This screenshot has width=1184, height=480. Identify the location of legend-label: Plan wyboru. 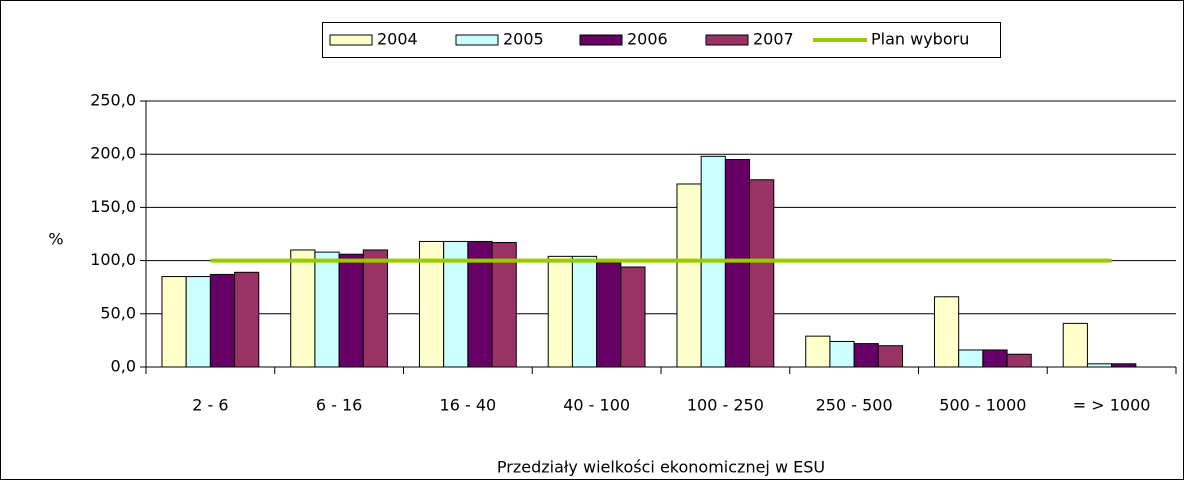
(920, 39).